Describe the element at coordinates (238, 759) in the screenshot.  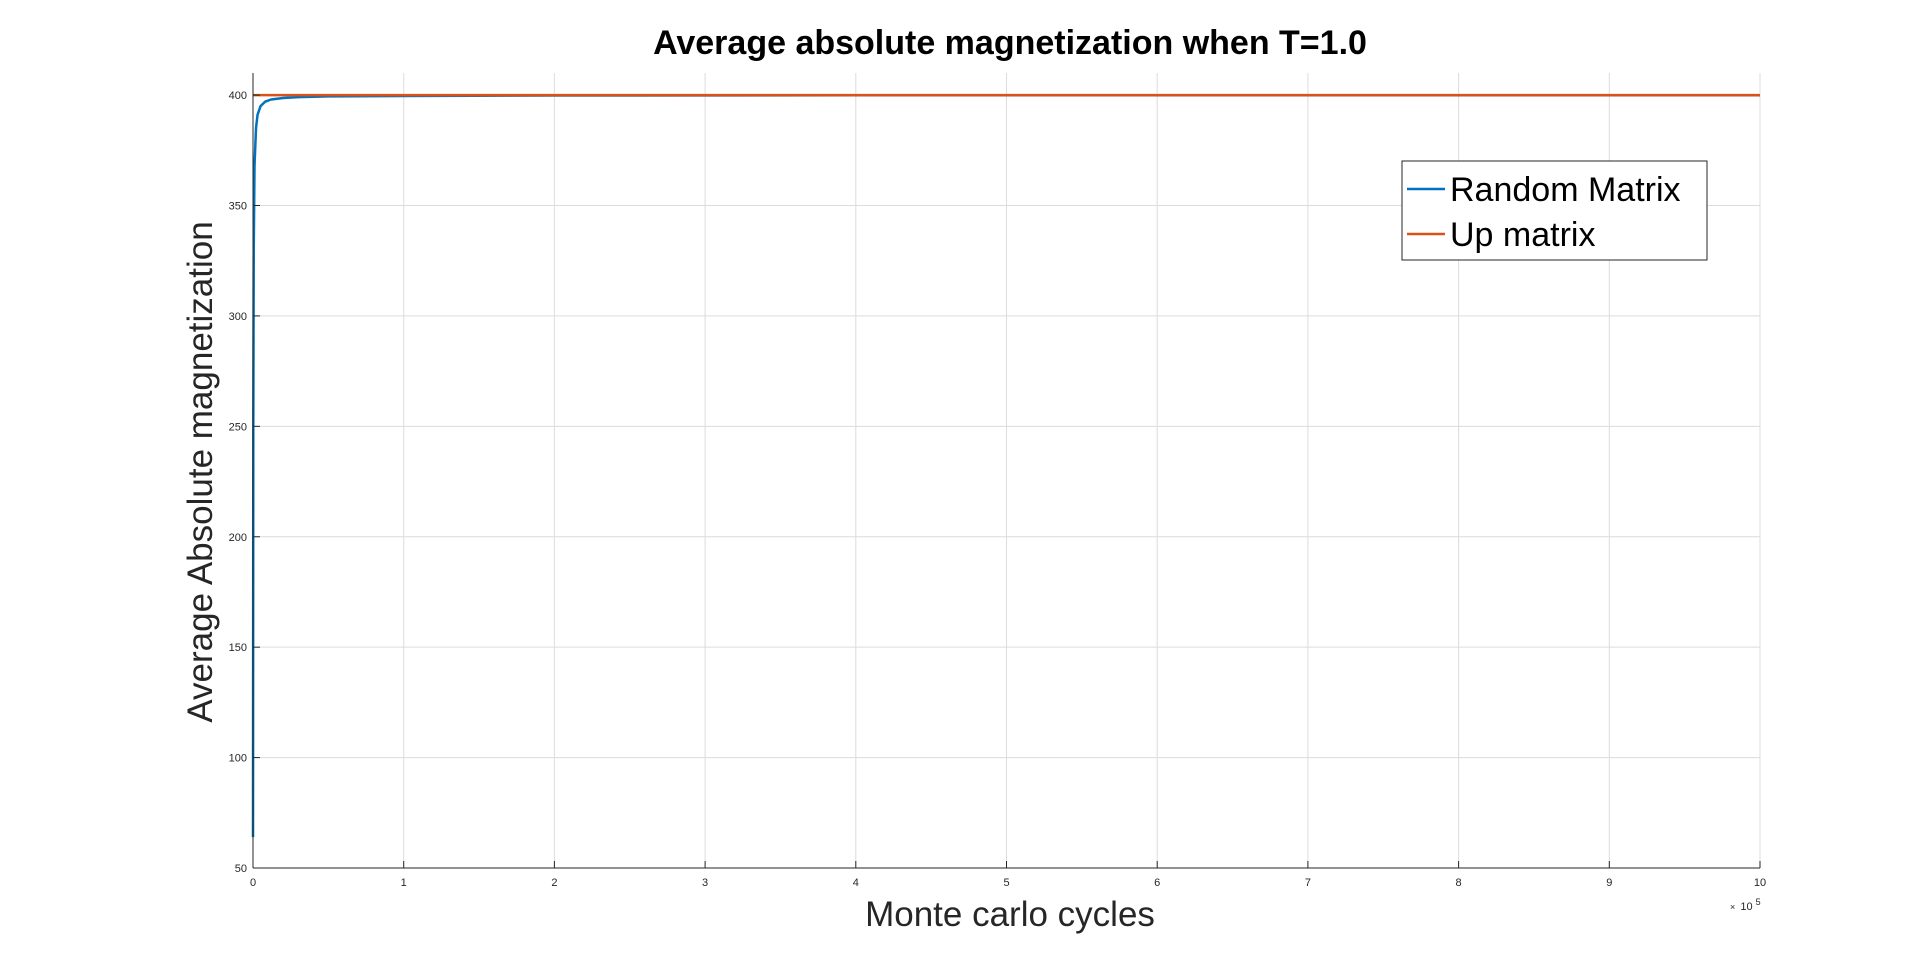
I see `y-tick-label: 100` at that location.